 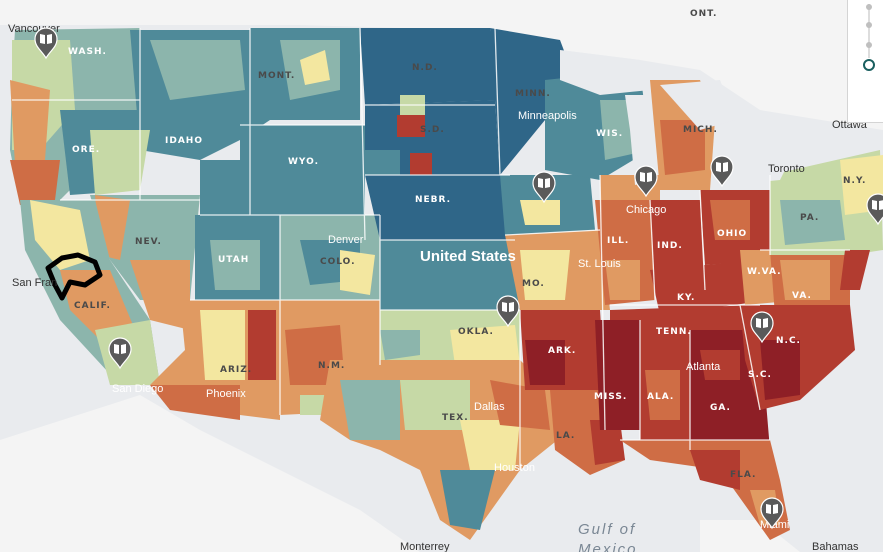 I want to click on state-label-nm: N.M., so click(x=331, y=366).